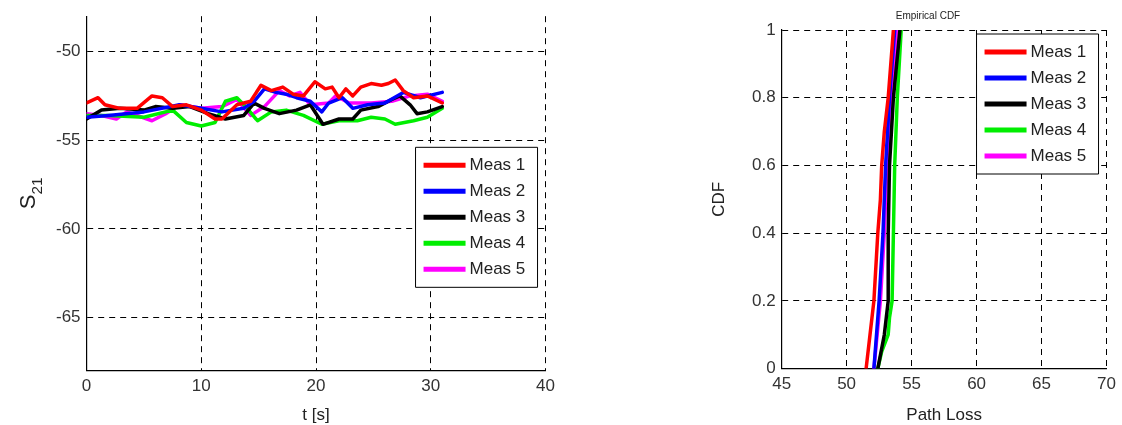 The height and width of the screenshot is (425, 1122). I want to click on y-tick-label: 0.4, so click(763, 232).